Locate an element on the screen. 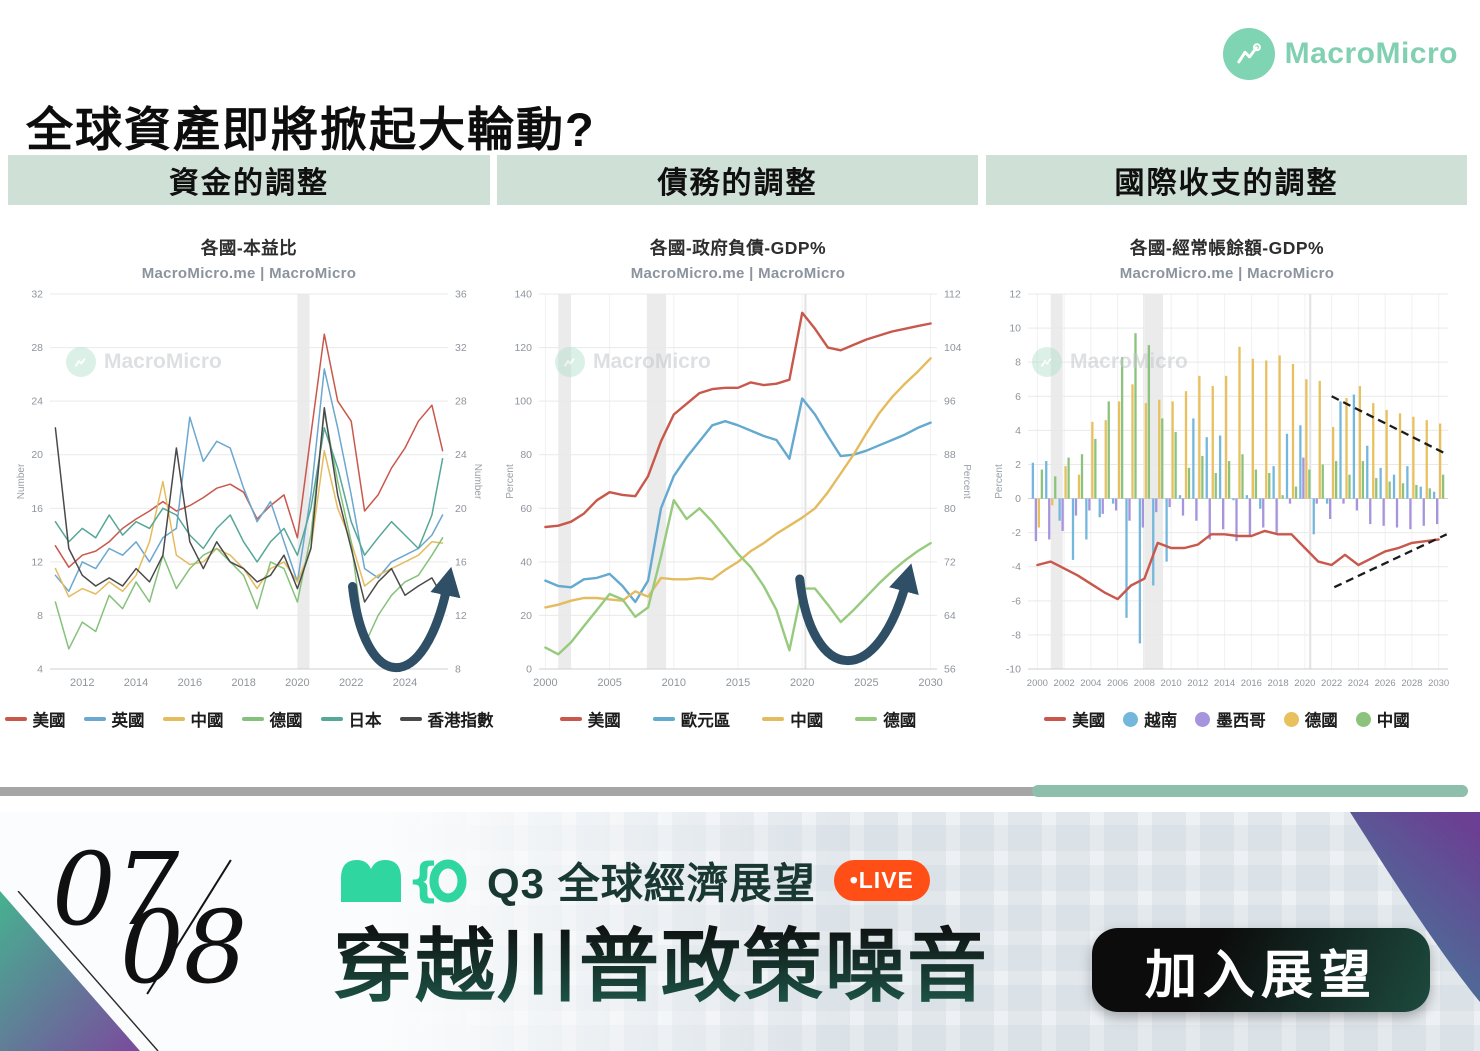  legend-line-cn is located at coordinates (173, 719).